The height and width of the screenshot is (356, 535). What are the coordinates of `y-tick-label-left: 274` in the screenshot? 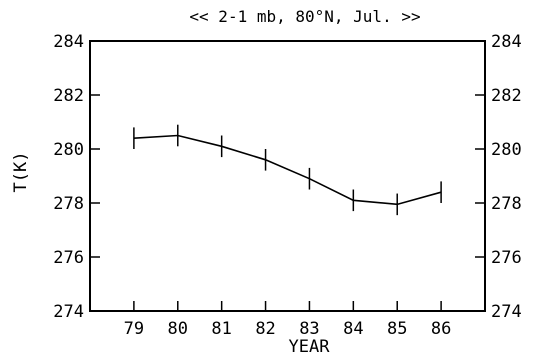 It's located at (68, 312).